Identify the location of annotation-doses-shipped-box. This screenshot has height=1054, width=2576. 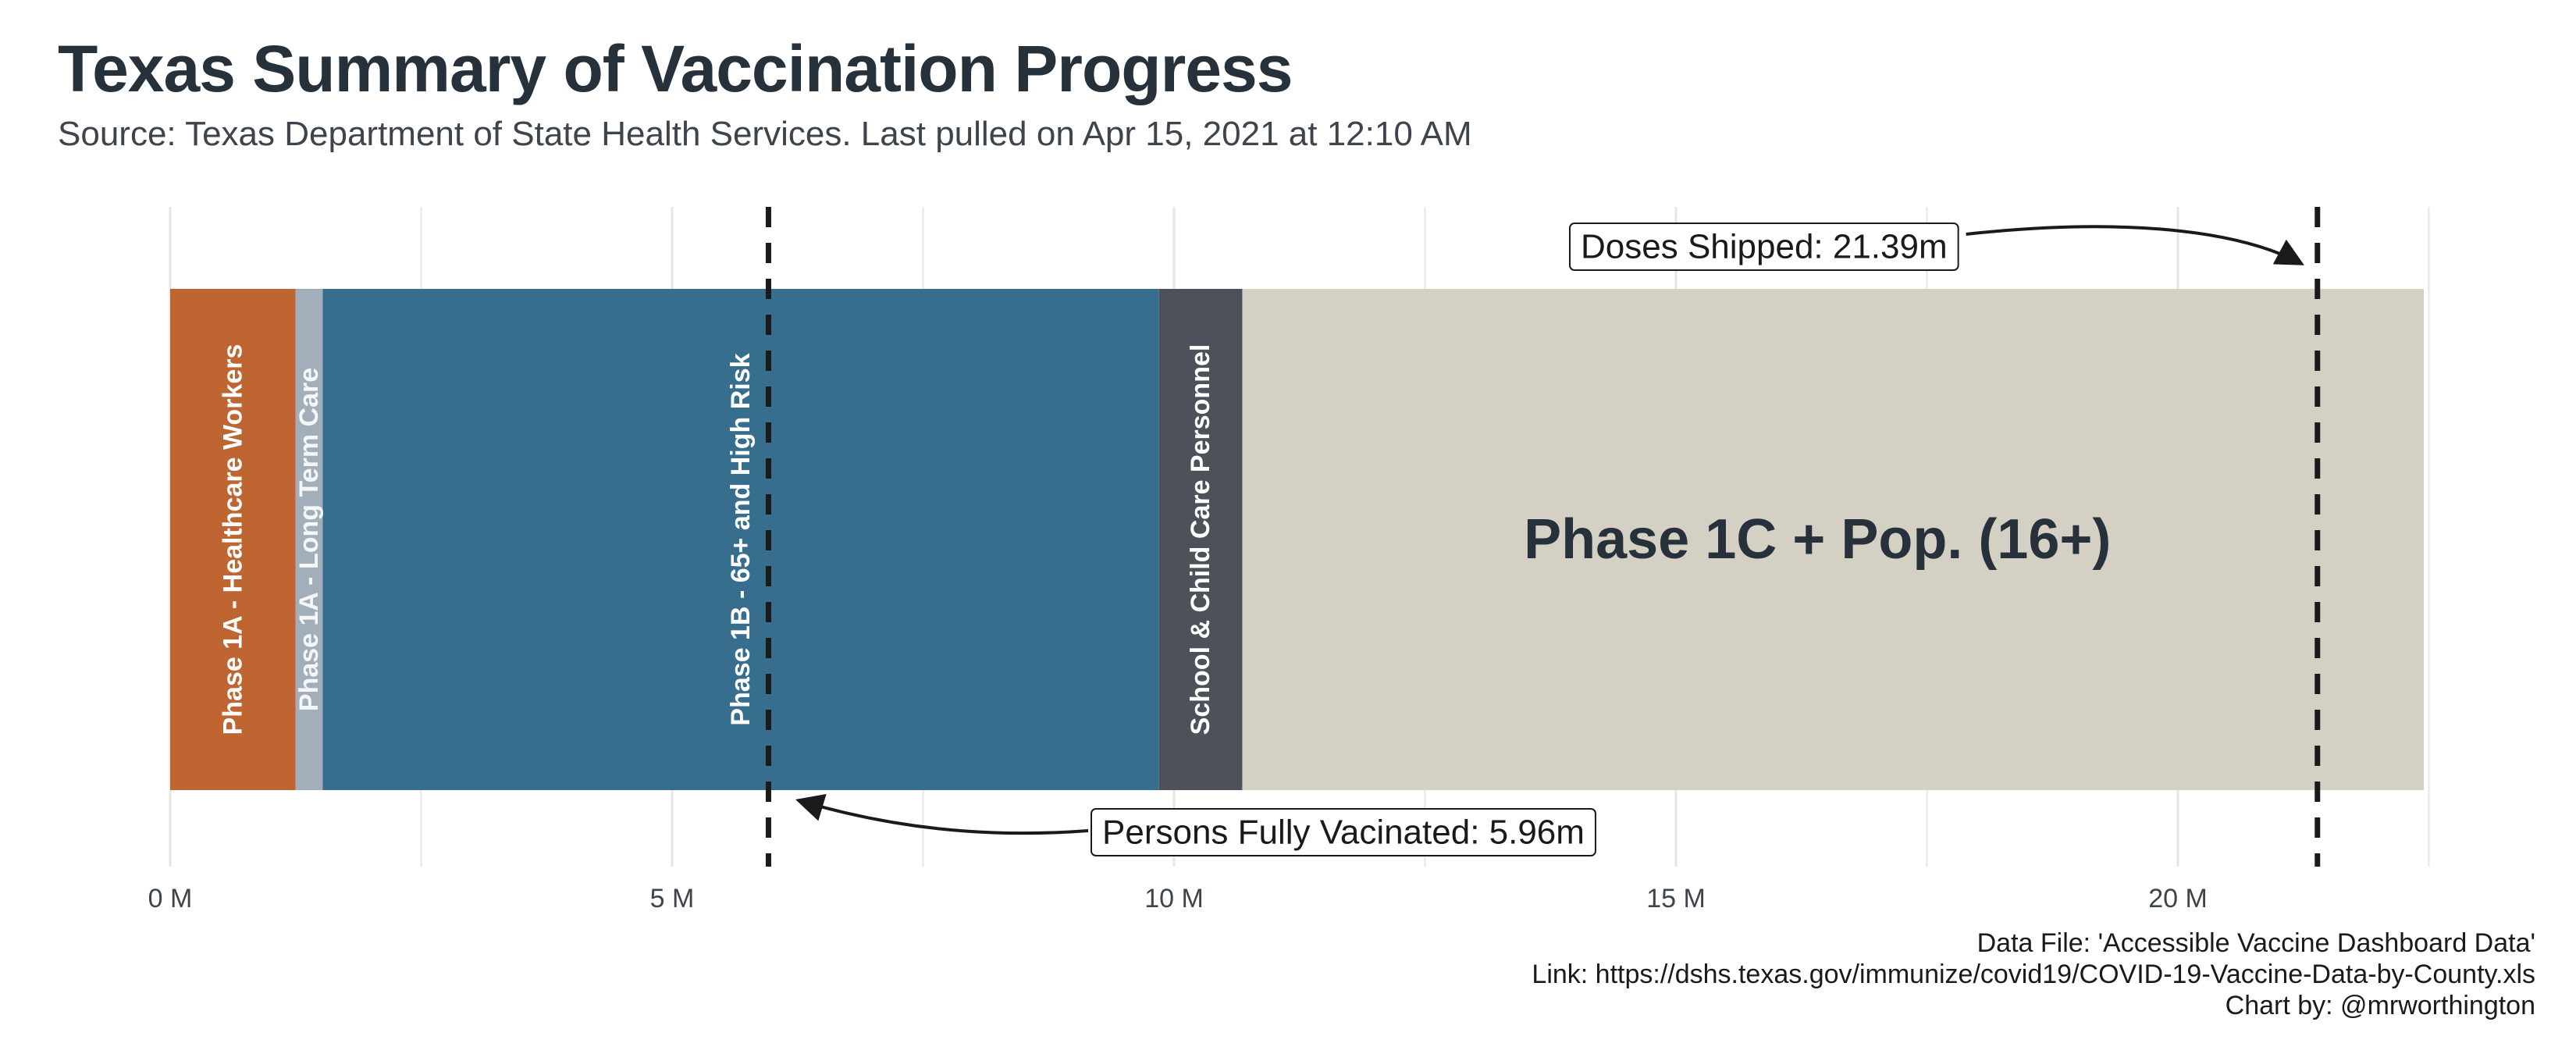
(1764, 247).